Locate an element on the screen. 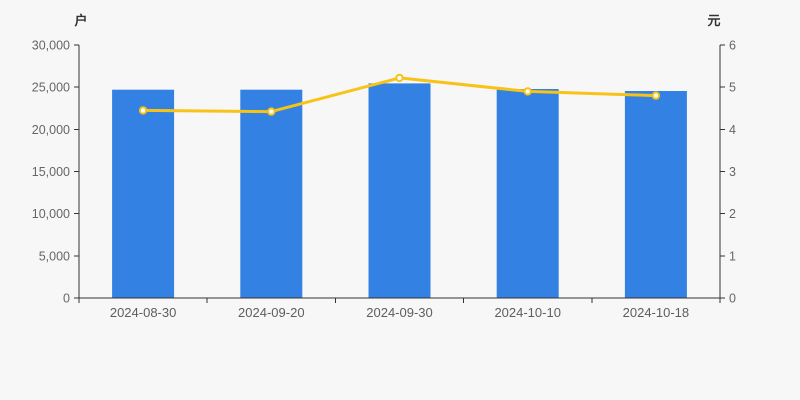 This screenshot has height=400, width=800. x-axis-label: 2024-10-18 is located at coordinates (656, 312).